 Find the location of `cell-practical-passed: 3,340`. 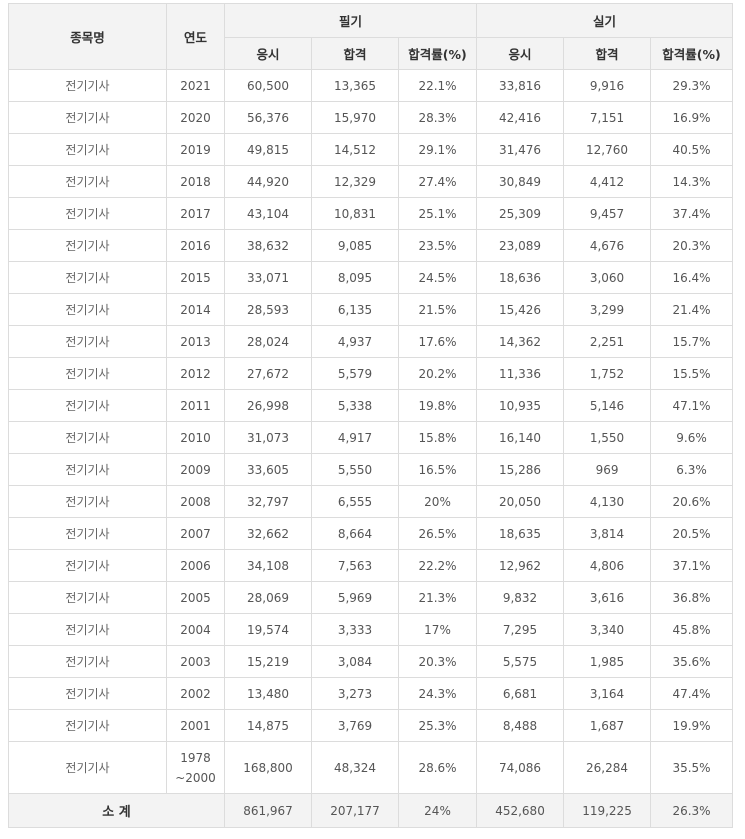

cell-practical-passed: 3,340 is located at coordinates (607, 629).